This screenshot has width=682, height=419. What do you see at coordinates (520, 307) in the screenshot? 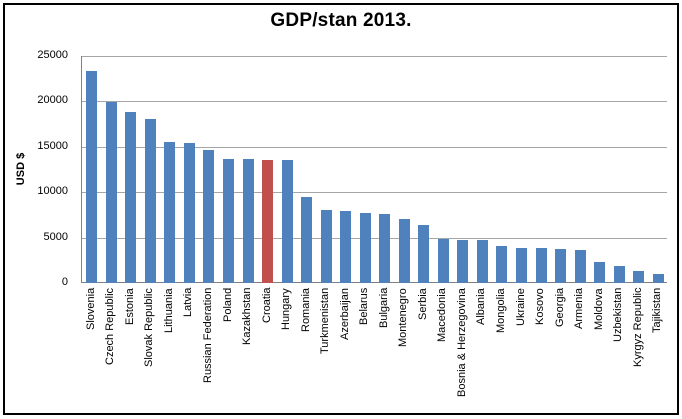
I see `x-category-label: Ukraine` at bounding box center [520, 307].